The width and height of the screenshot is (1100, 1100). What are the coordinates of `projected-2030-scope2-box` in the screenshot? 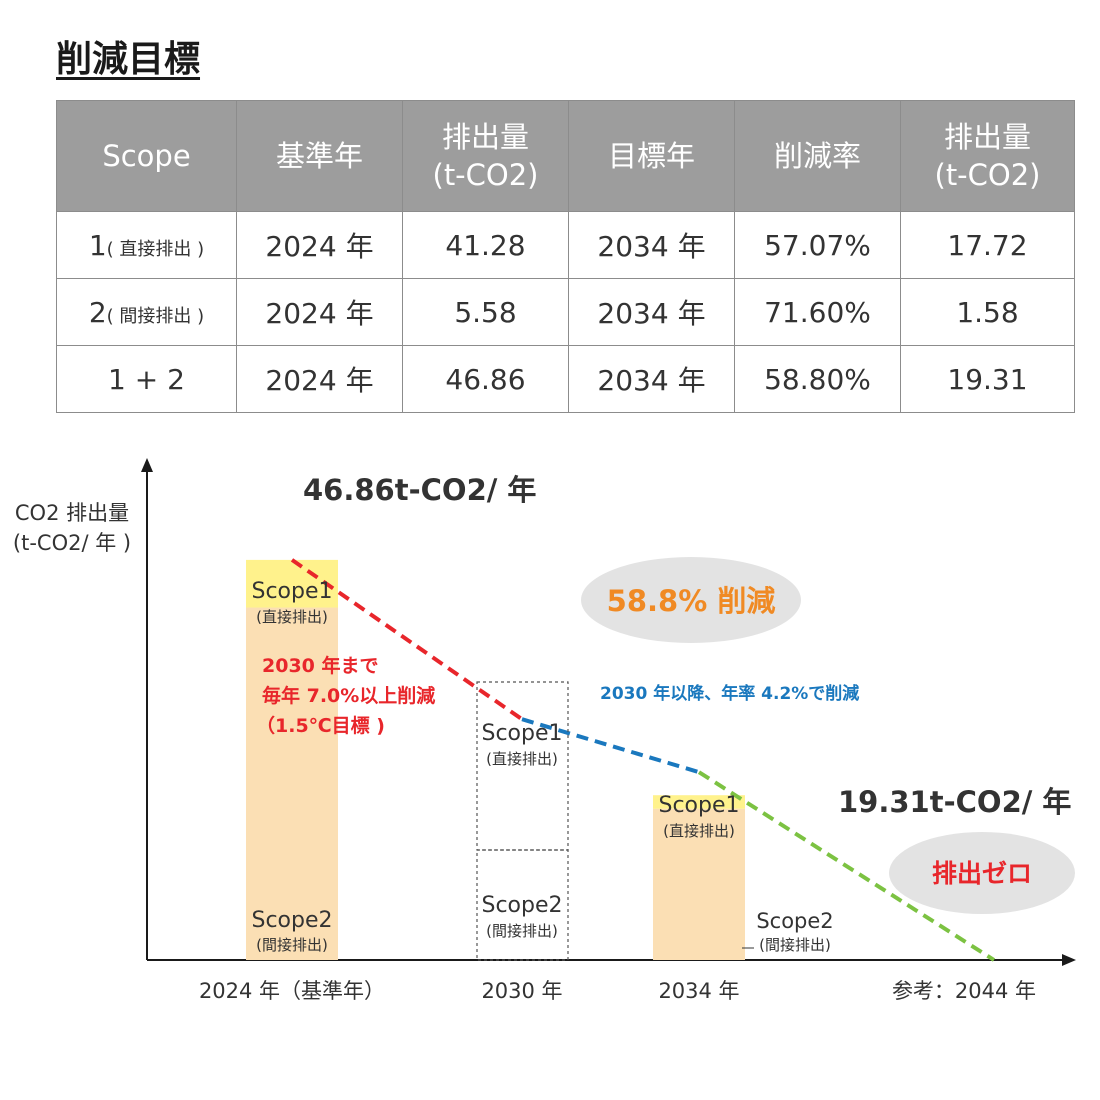 It's located at (522, 905).